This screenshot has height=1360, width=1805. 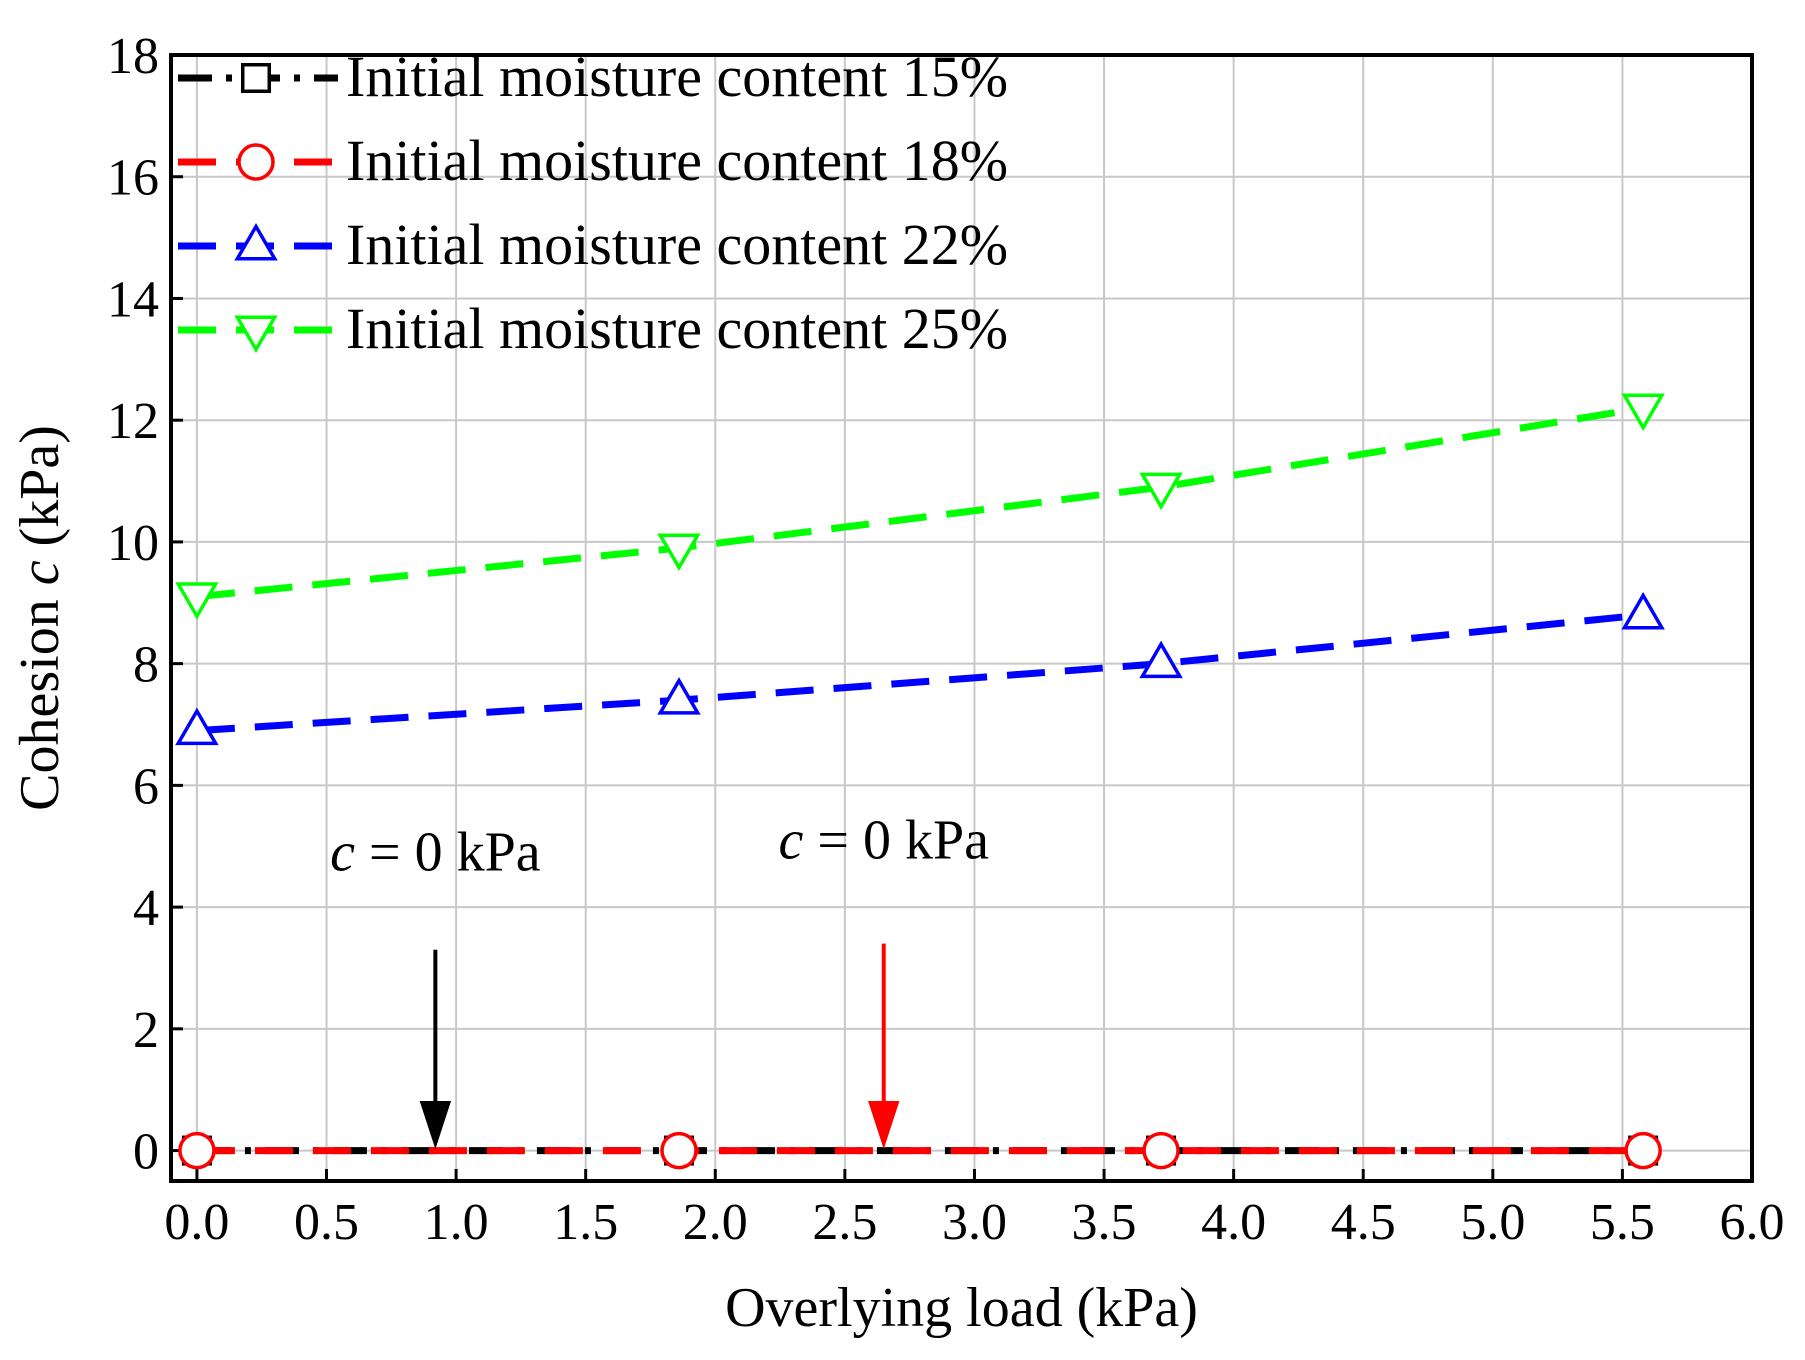 I want to click on x-tick-label: 4.0, so click(x=1233, y=1222).